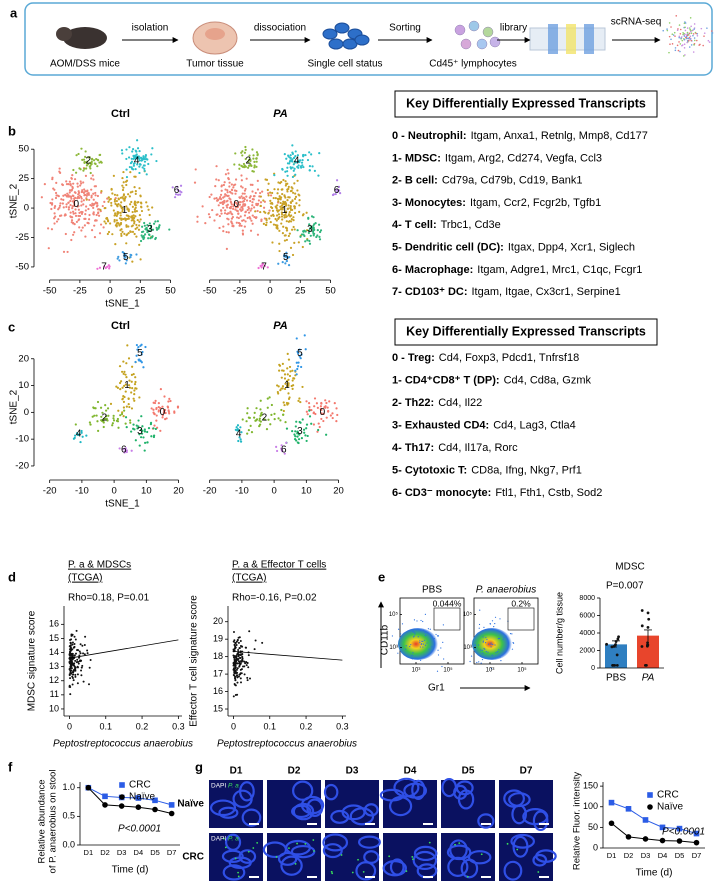  What do you see at coordinates (523, 158) in the screenshot?
I see `marker-genes: Itgam, Arg2, Cd274, Vegfa, Ccl3` at bounding box center [523, 158].